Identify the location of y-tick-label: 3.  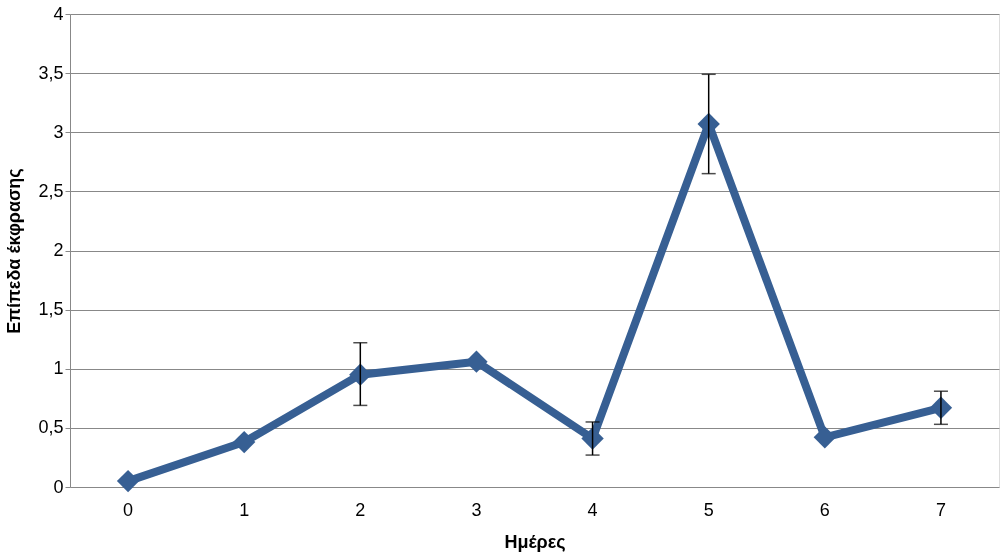
(58, 131).